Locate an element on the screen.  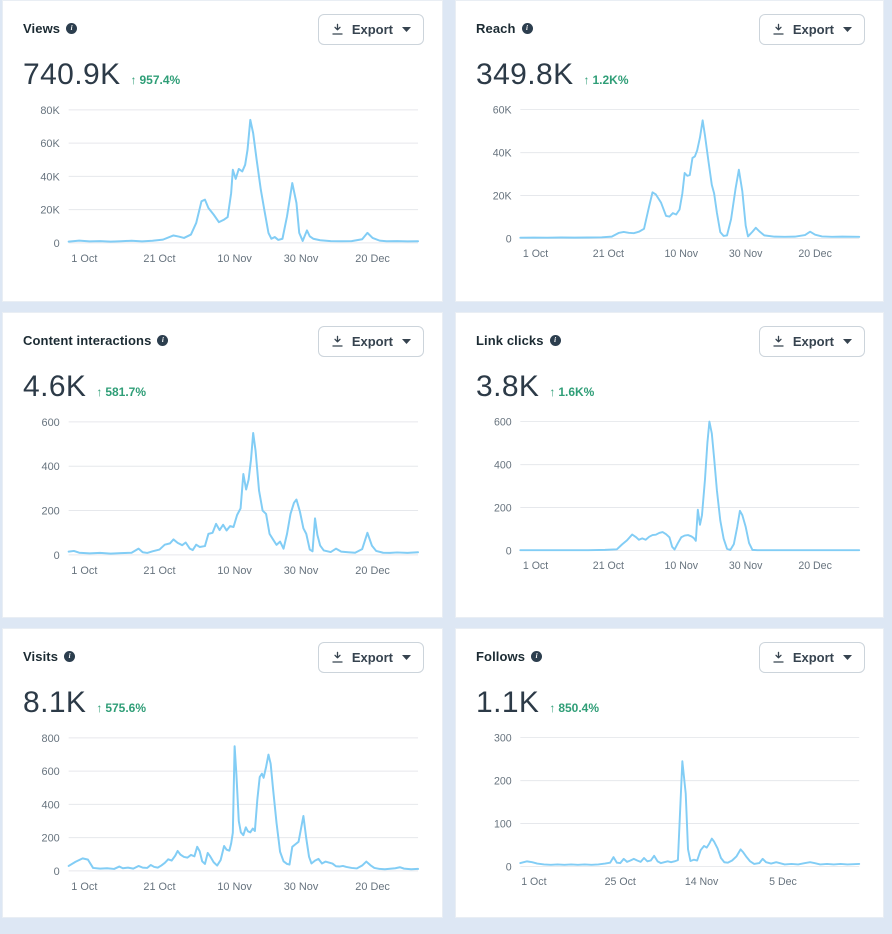
svg-text: 14 Nov is located at coordinates (702, 882).